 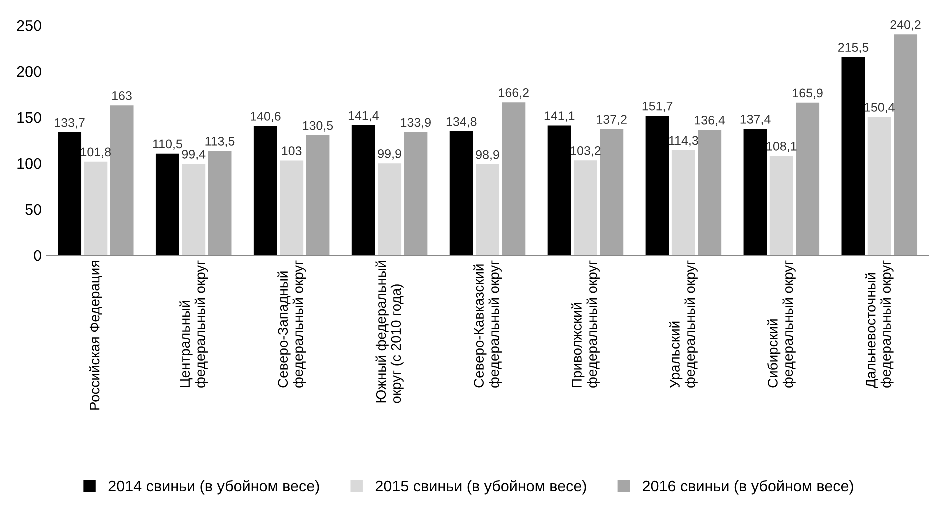 I want to click on x-tick-label: Российская Федерация, so click(x=95, y=335).